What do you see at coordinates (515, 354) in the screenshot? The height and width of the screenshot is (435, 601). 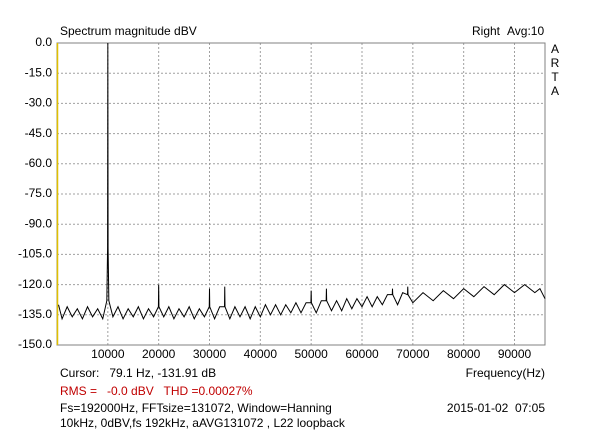 I see `x-tick-label: 90000` at bounding box center [515, 354].